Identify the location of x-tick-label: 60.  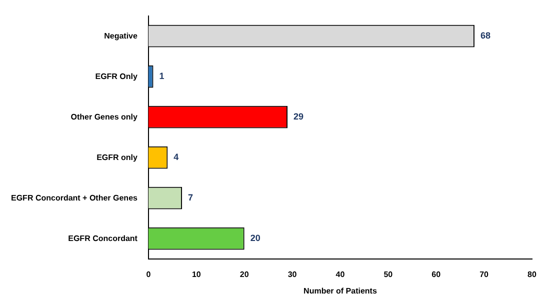
(437, 274).